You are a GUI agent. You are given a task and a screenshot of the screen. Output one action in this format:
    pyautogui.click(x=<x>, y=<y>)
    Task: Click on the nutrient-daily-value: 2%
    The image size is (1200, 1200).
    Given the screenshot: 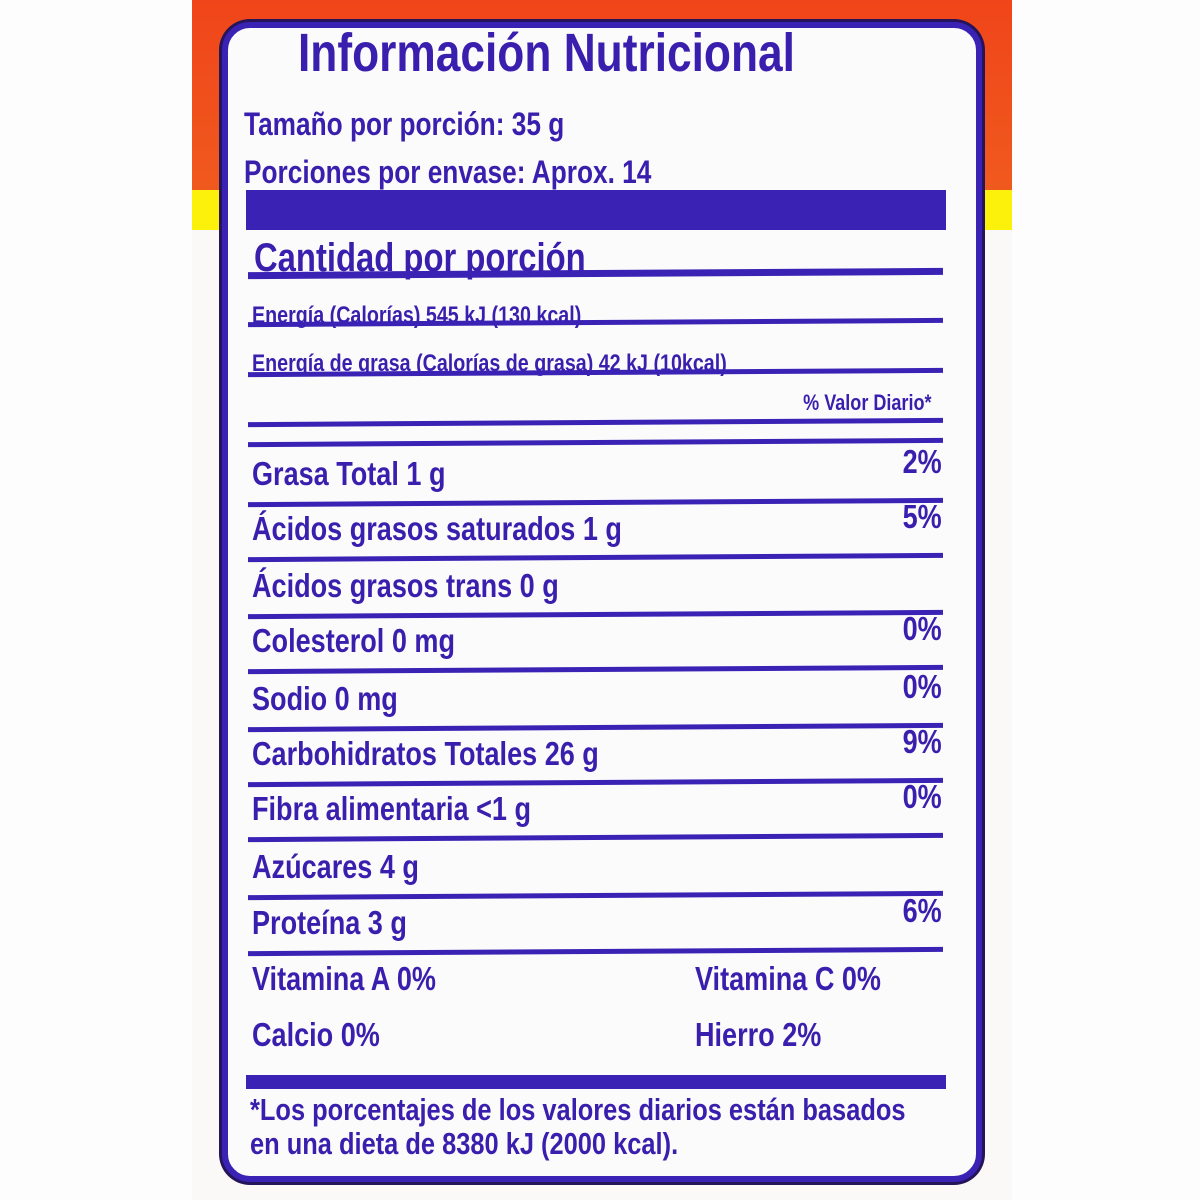 What is the action you would take?
    pyautogui.click(x=922, y=461)
    